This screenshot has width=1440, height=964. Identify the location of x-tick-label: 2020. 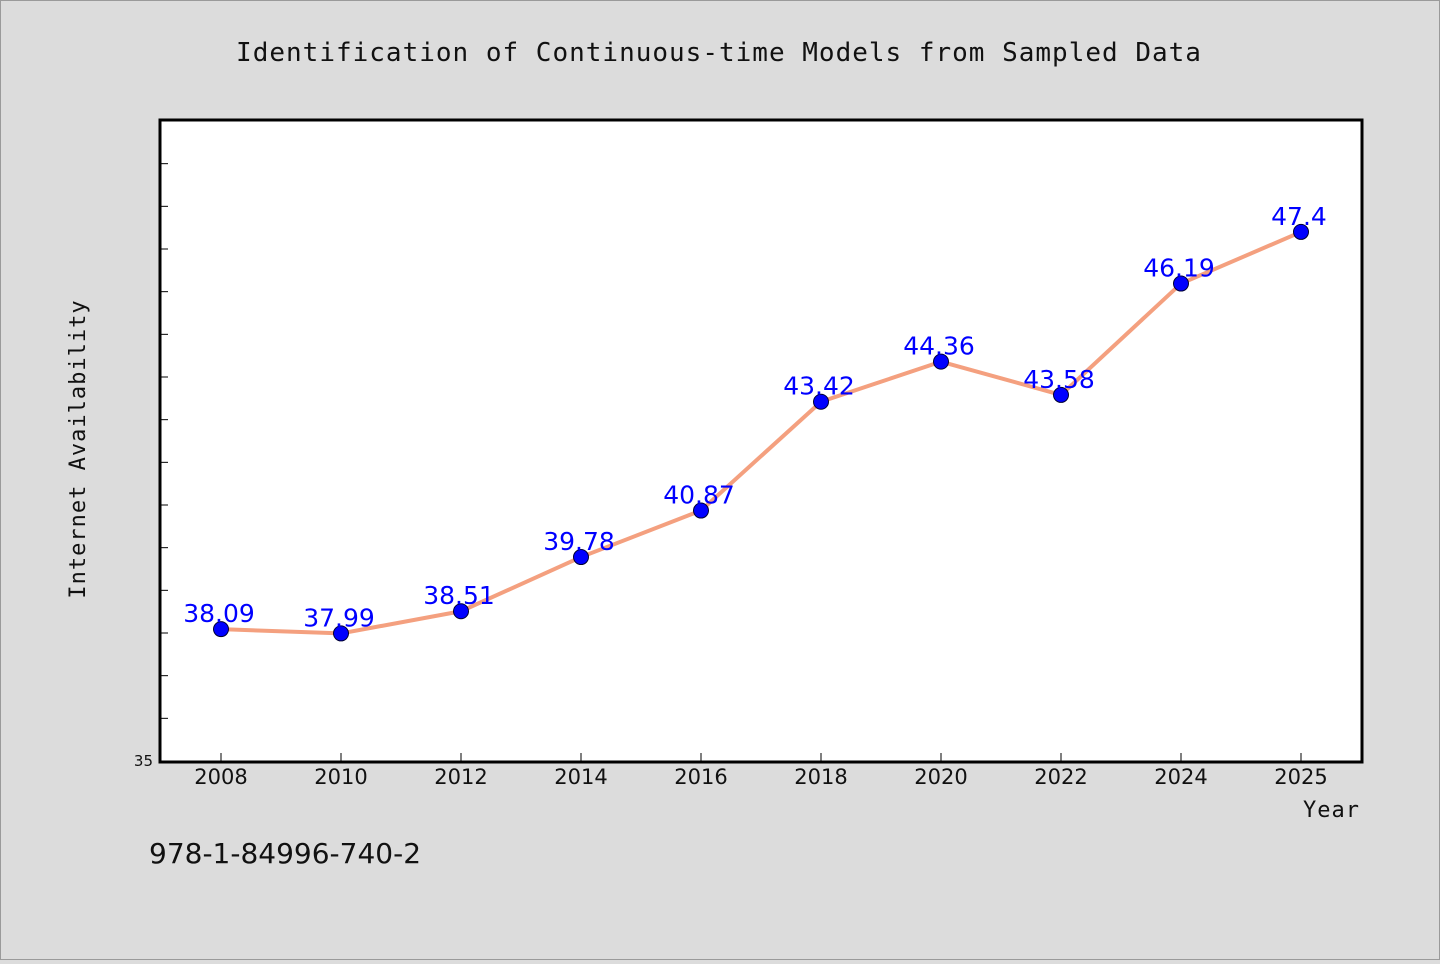
(940, 777).